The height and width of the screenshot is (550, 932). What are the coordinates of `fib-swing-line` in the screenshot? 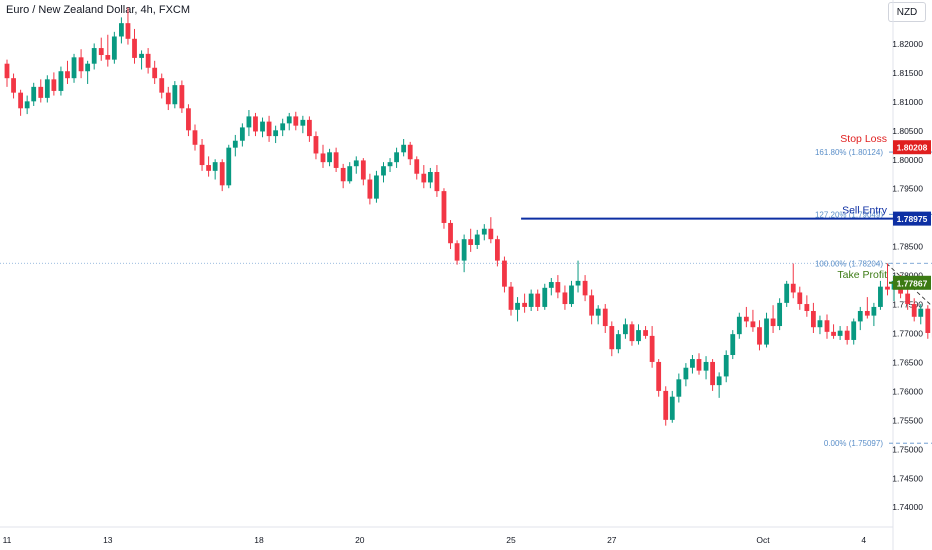 It's located at (909, 352).